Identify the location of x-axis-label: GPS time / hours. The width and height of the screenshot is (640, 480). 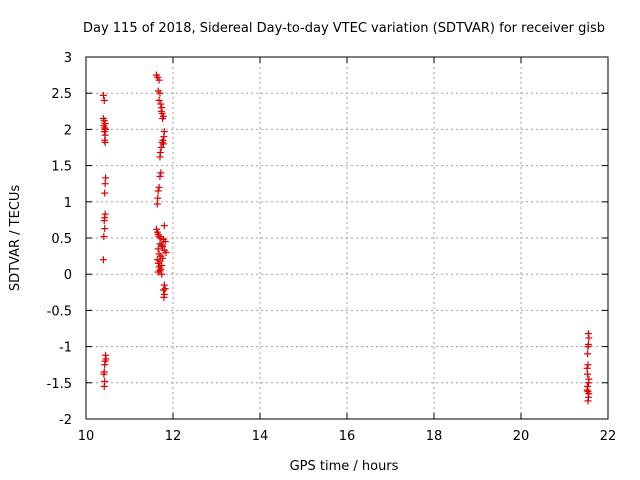
(344, 466).